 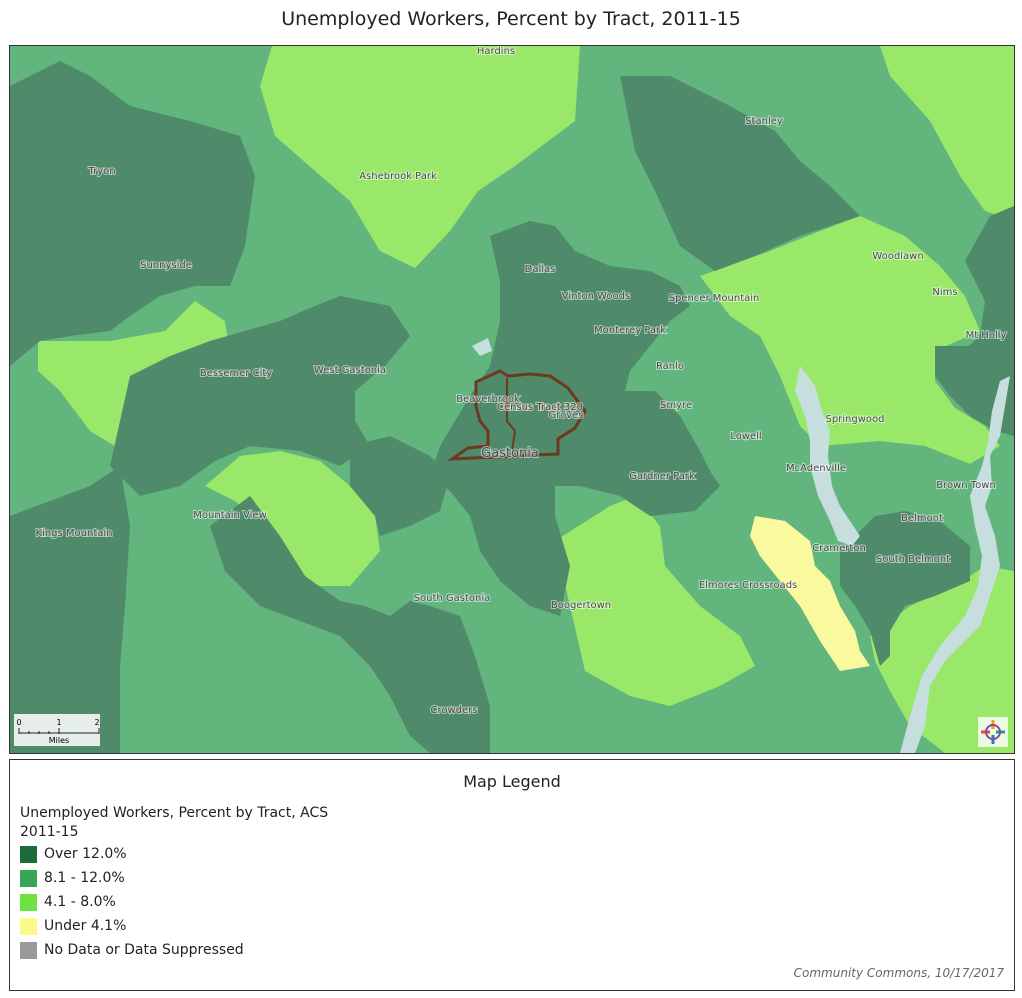 What do you see at coordinates (101, 171) in the screenshot?
I see `place-label: Tryon` at bounding box center [101, 171].